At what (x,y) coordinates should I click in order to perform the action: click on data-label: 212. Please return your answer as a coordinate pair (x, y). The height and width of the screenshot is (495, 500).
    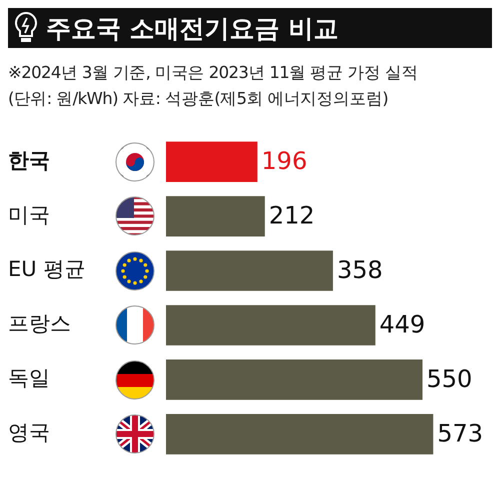
    Looking at the image, I should click on (291, 216).